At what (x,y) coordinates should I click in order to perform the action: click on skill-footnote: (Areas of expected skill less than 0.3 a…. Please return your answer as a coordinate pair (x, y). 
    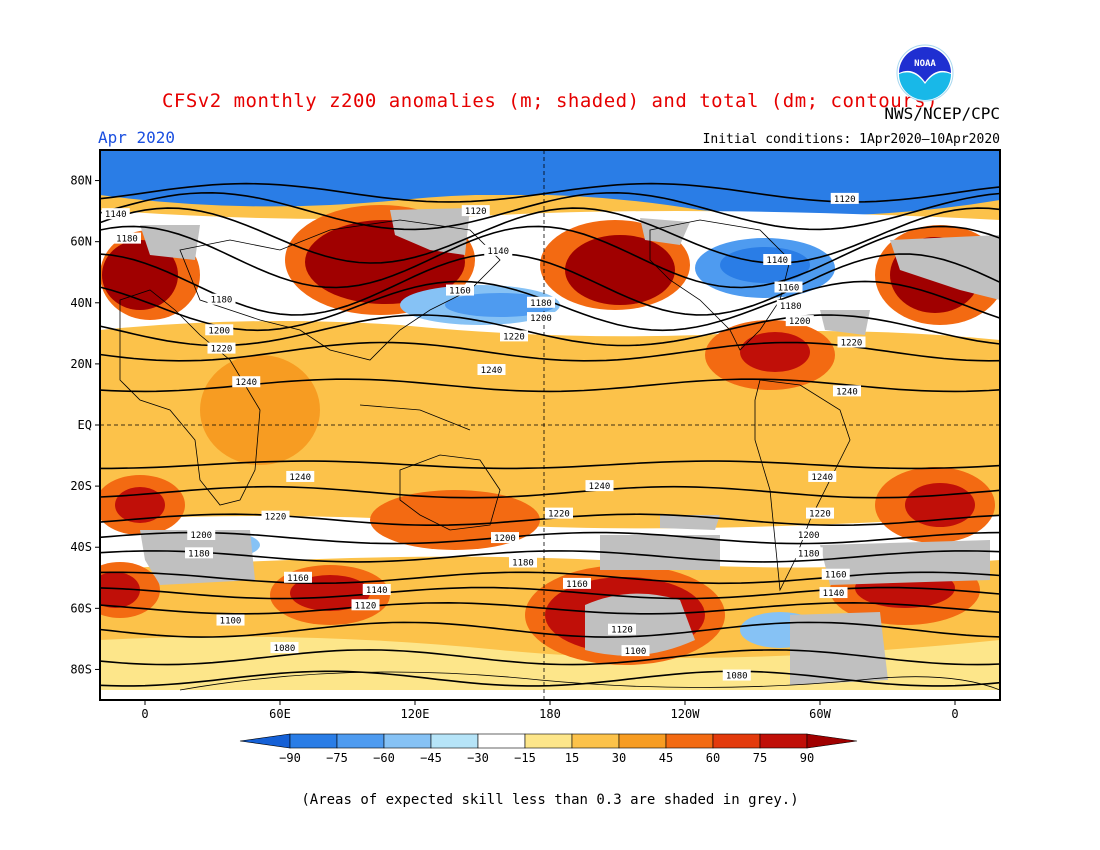
    Looking at the image, I should click on (550, 800).